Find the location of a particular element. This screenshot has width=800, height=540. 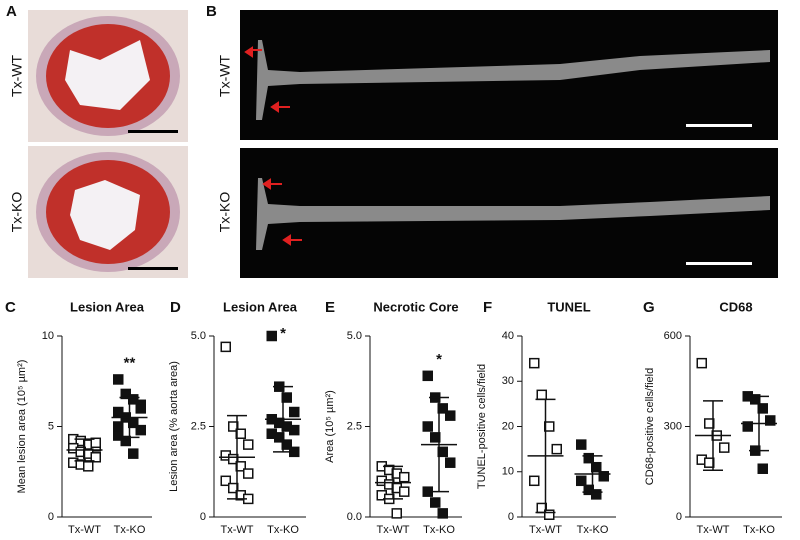

panel-letter: F is located at coordinates (487, 307).